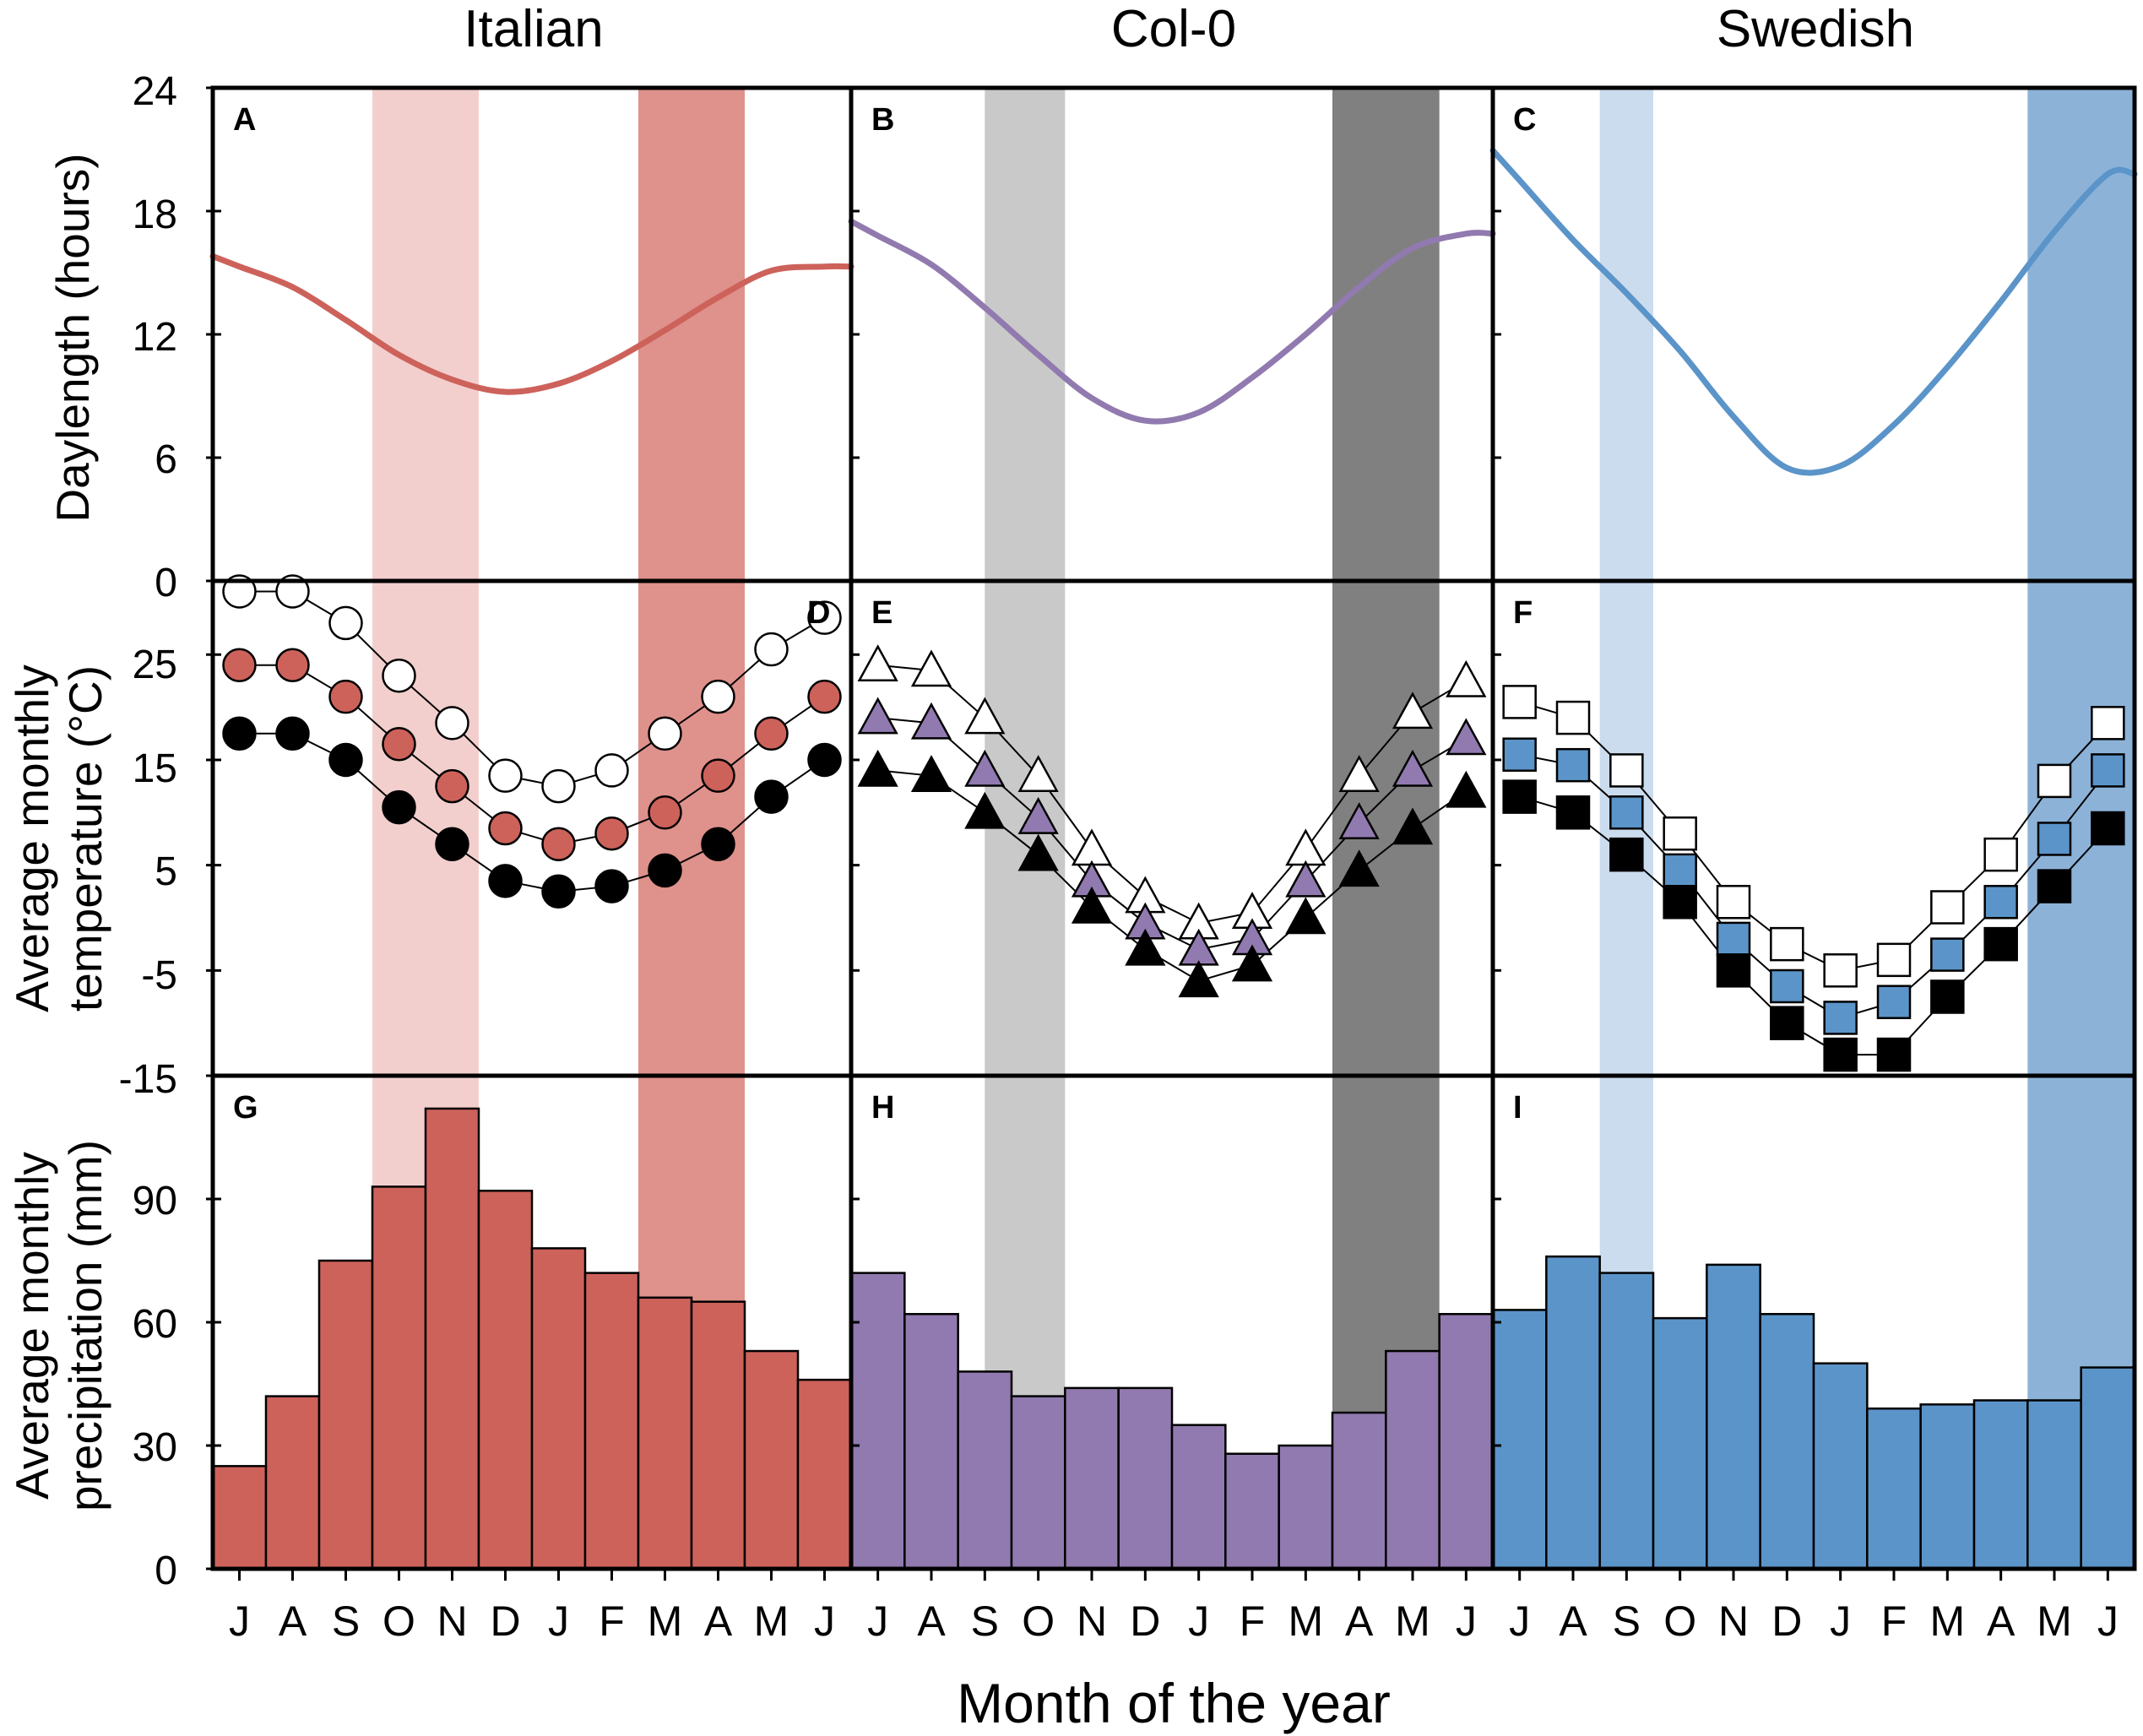  I want to click on row2-axis-title-line1: Average monthly, so click(32, 838).